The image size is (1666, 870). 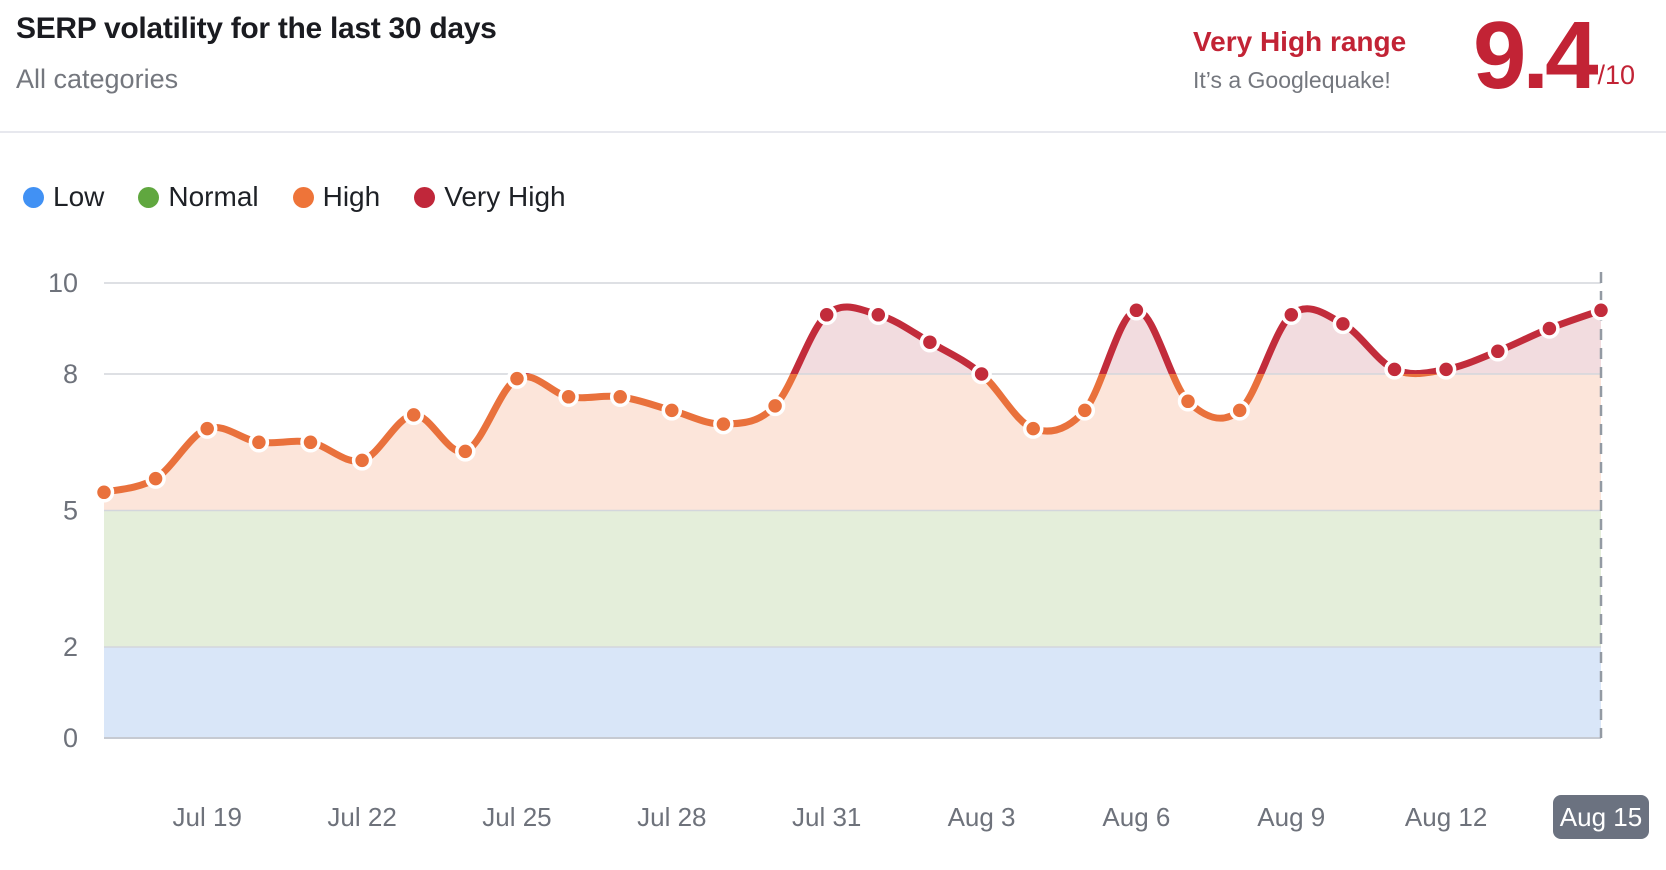 What do you see at coordinates (1343, 324) in the screenshot?
I see `data-point: Aug 10: 9.1` at bounding box center [1343, 324].